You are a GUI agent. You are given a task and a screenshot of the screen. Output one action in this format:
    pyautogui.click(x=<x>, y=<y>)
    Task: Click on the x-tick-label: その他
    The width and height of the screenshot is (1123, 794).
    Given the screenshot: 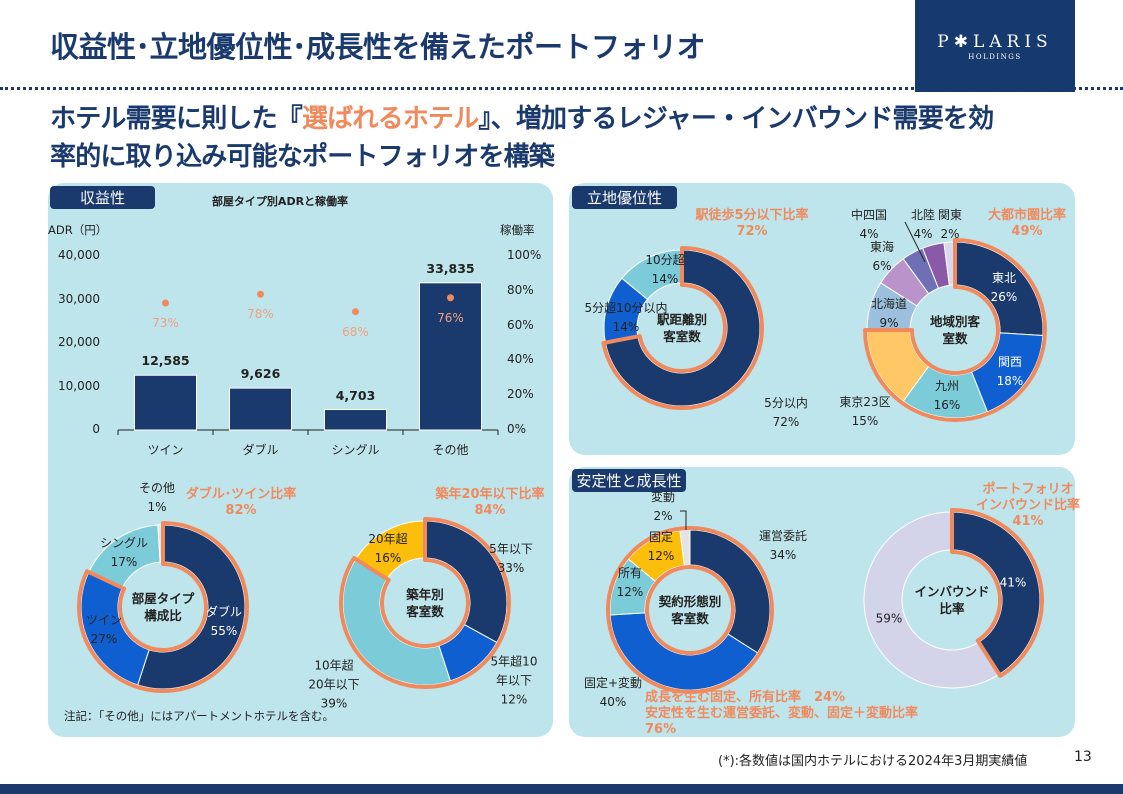 What is the action you would take?
    pyautogui.click(x=450, y=450)
    